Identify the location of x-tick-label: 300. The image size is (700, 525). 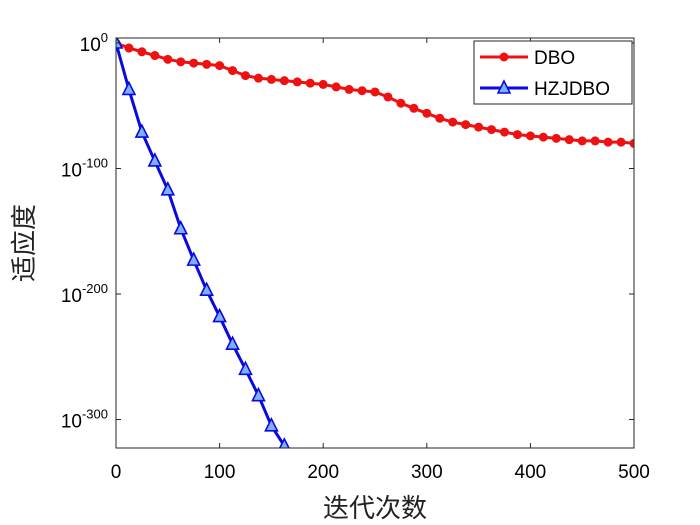
(427, 472).